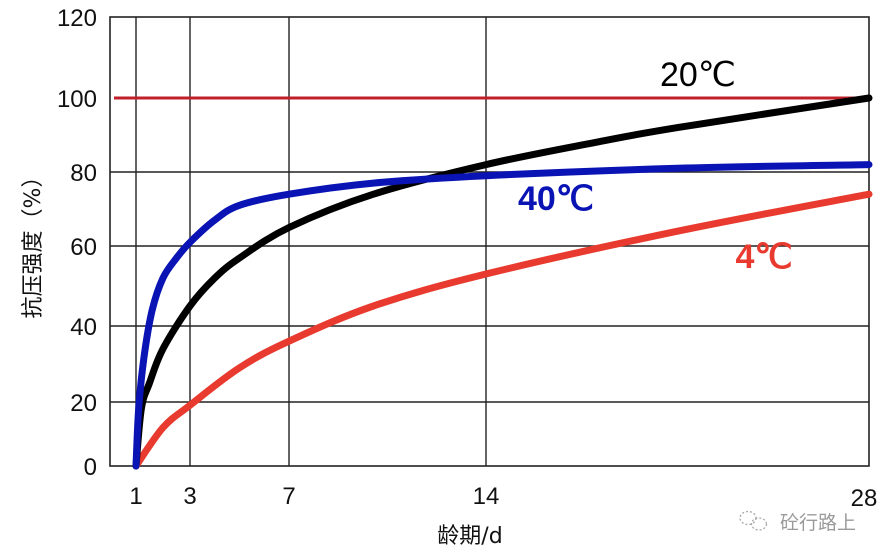 The width and height of the screenshot is (884, 556). Describe the element at coordinates (288, 496) in the screenshot. I see `x-tick-label: 7` at that location.